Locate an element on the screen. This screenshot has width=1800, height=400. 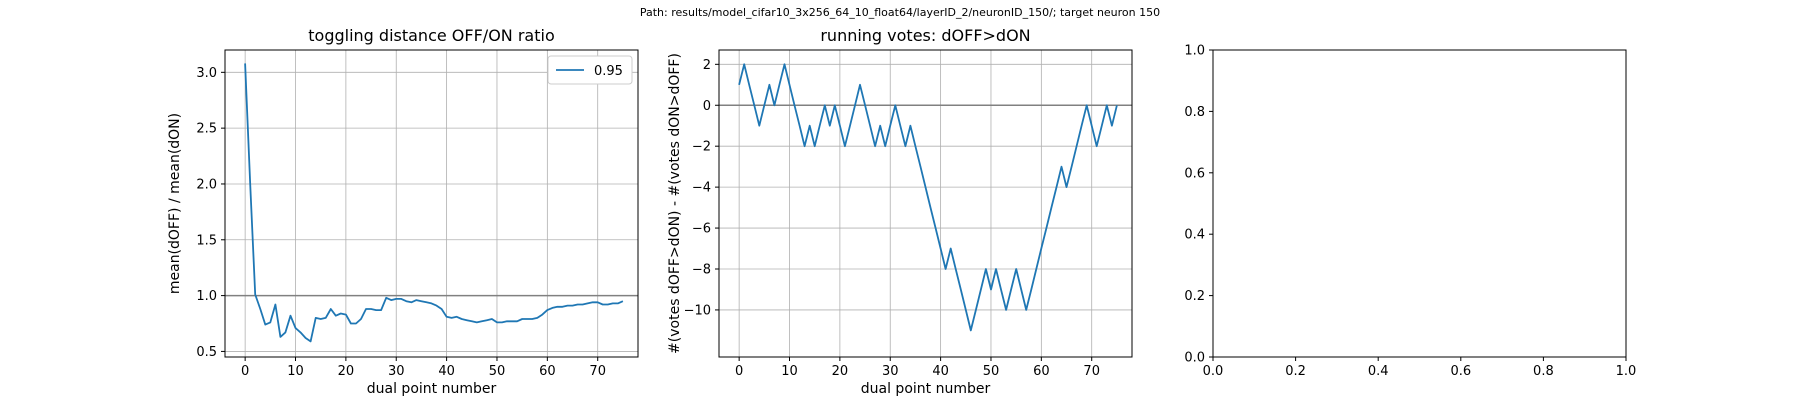
panel3-y-tick-label: 0.6 is located at coordinates (1194, 173).